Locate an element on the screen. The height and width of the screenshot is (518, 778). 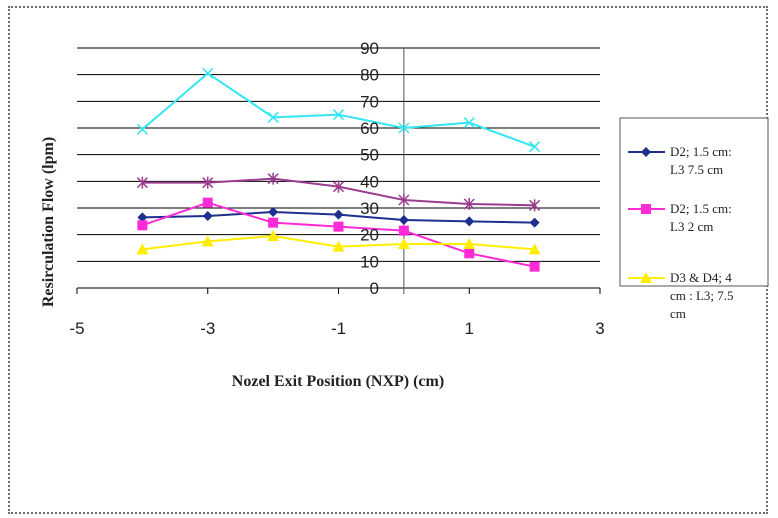
x-tick-label: 1 is located at coordinates (469, 328).